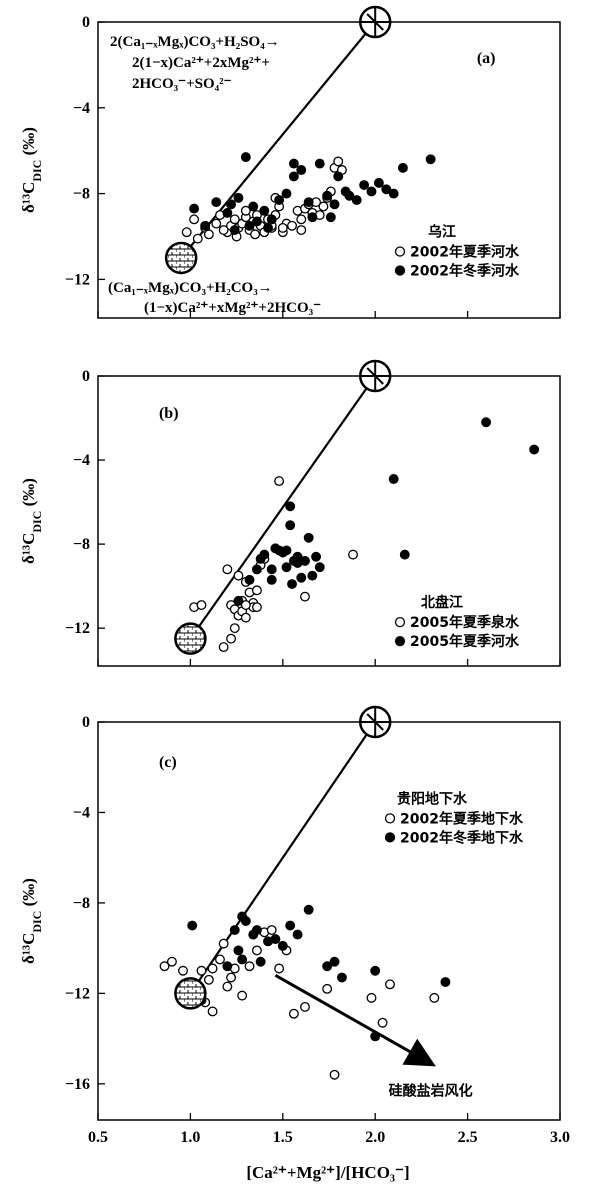 Image resolution: width=605 pixels, height=1188 pixels. What do you see at coordinates (465, 641) in the screenshot?
I see `legend-entry: 2005年夏季河水` at bounding box center [465, 641].